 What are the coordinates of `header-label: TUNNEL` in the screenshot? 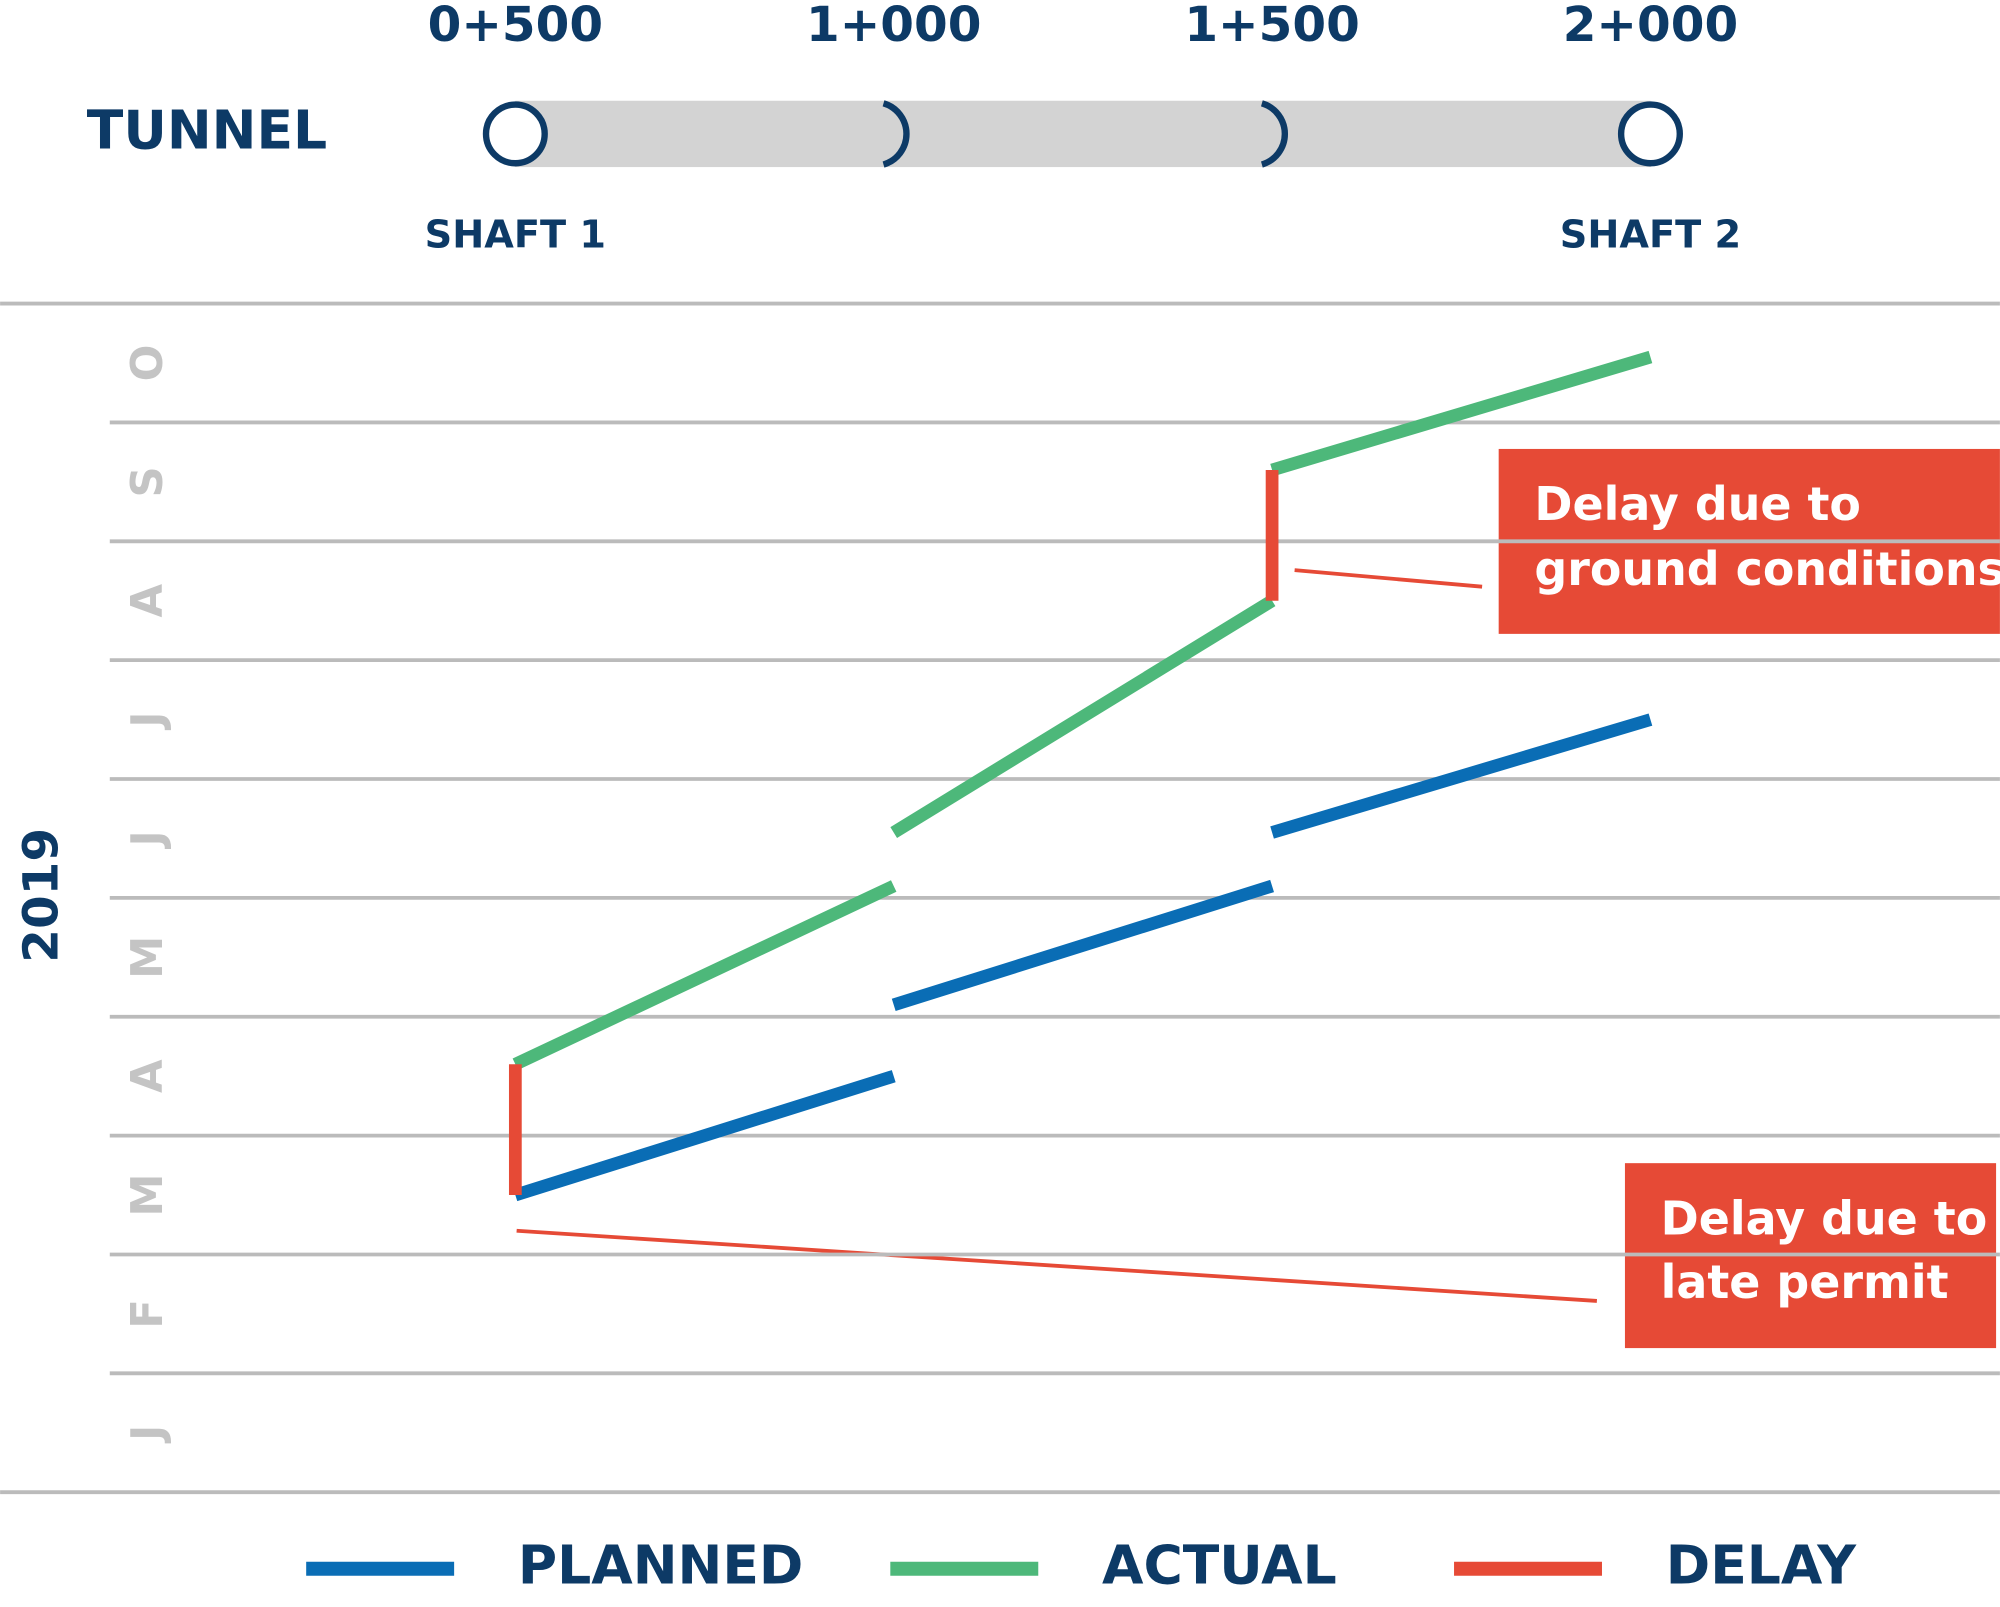 It's located at (207, 130).